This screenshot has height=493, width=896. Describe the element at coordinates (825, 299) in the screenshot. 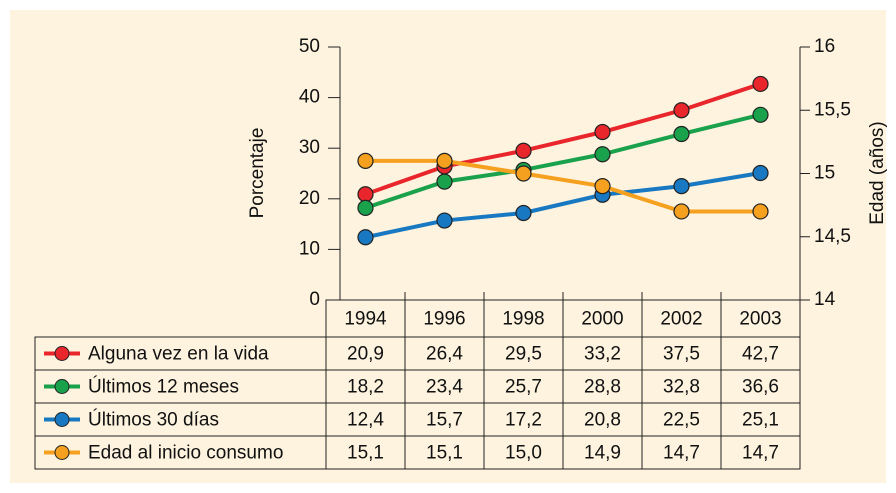

I see `y2-tick-label: 14` at that location.